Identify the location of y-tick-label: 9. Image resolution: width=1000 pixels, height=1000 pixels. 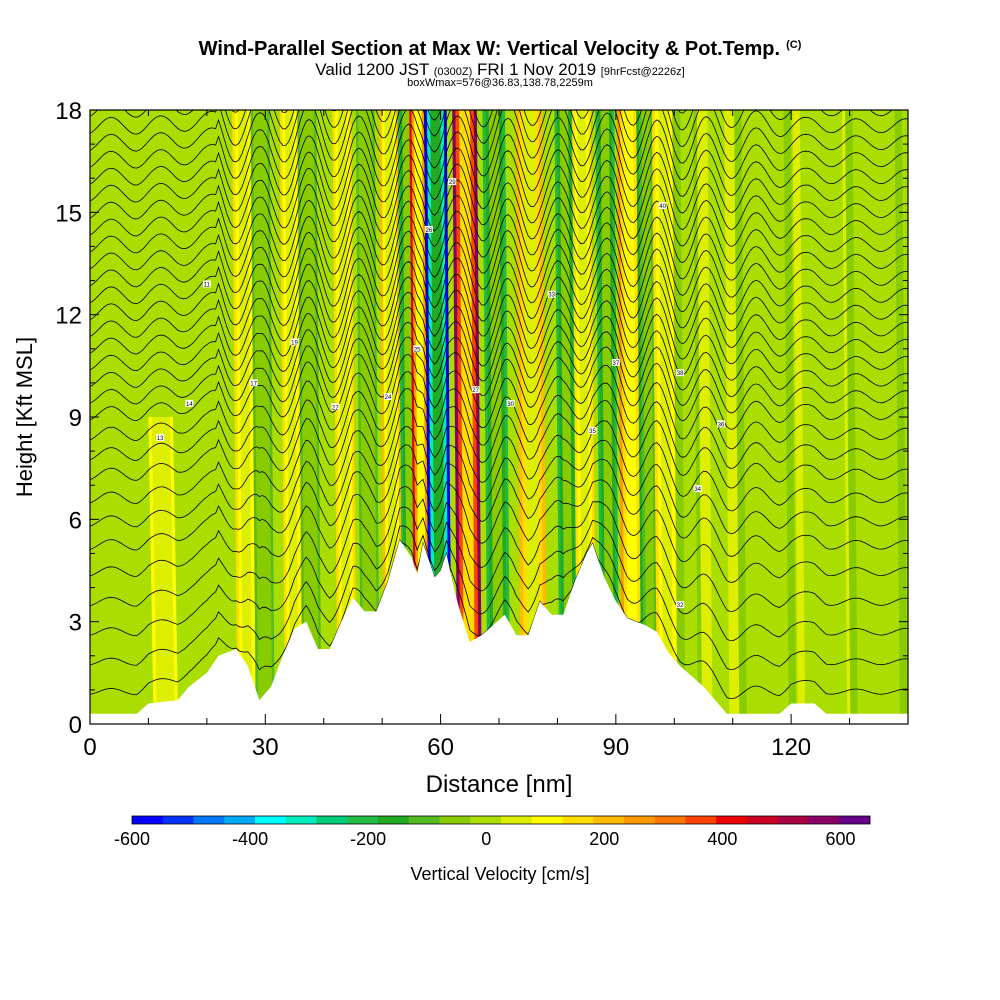
(75, 418).